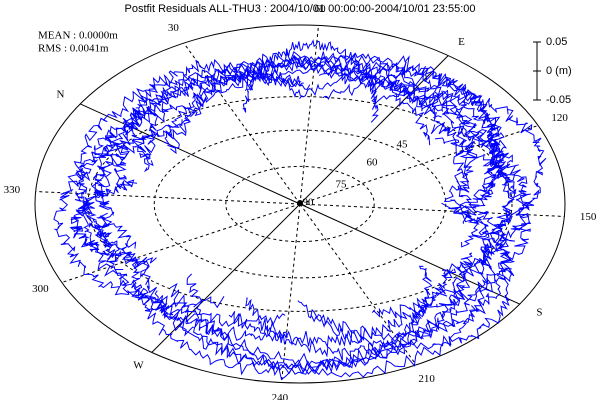 This screenshot has width=600, height=400. Describe the element at coordinates (558, 100) in the screenshot. I see `scale-label: -0.05` at that location.